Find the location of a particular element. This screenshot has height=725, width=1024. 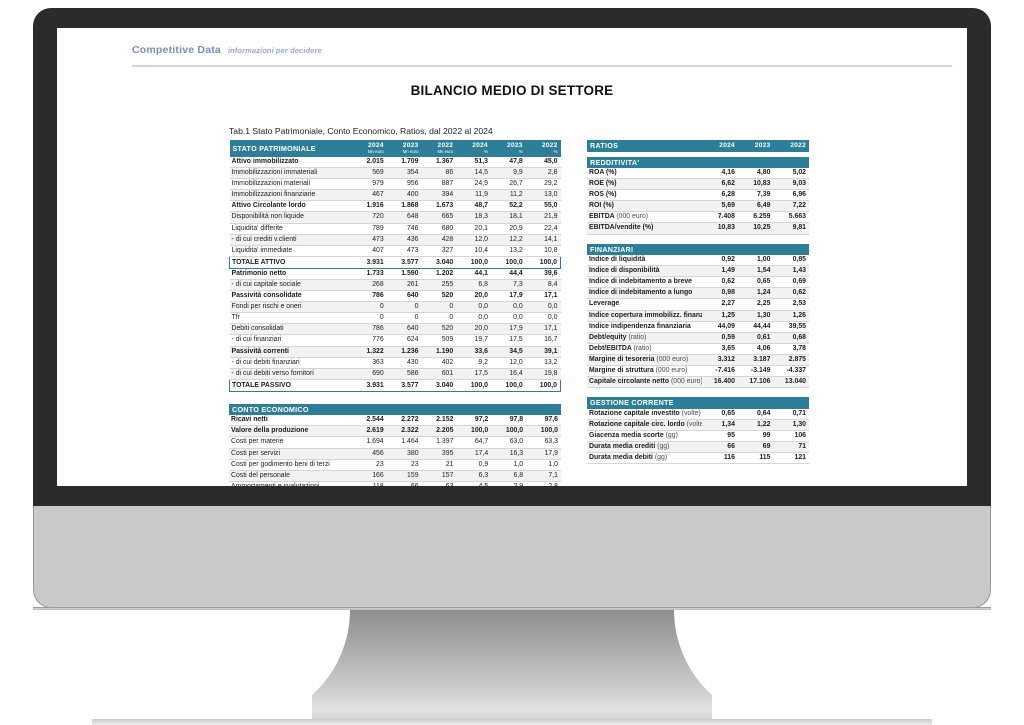

row-label: Fondi per rischi e oneri is located at coordinates (290, 307).